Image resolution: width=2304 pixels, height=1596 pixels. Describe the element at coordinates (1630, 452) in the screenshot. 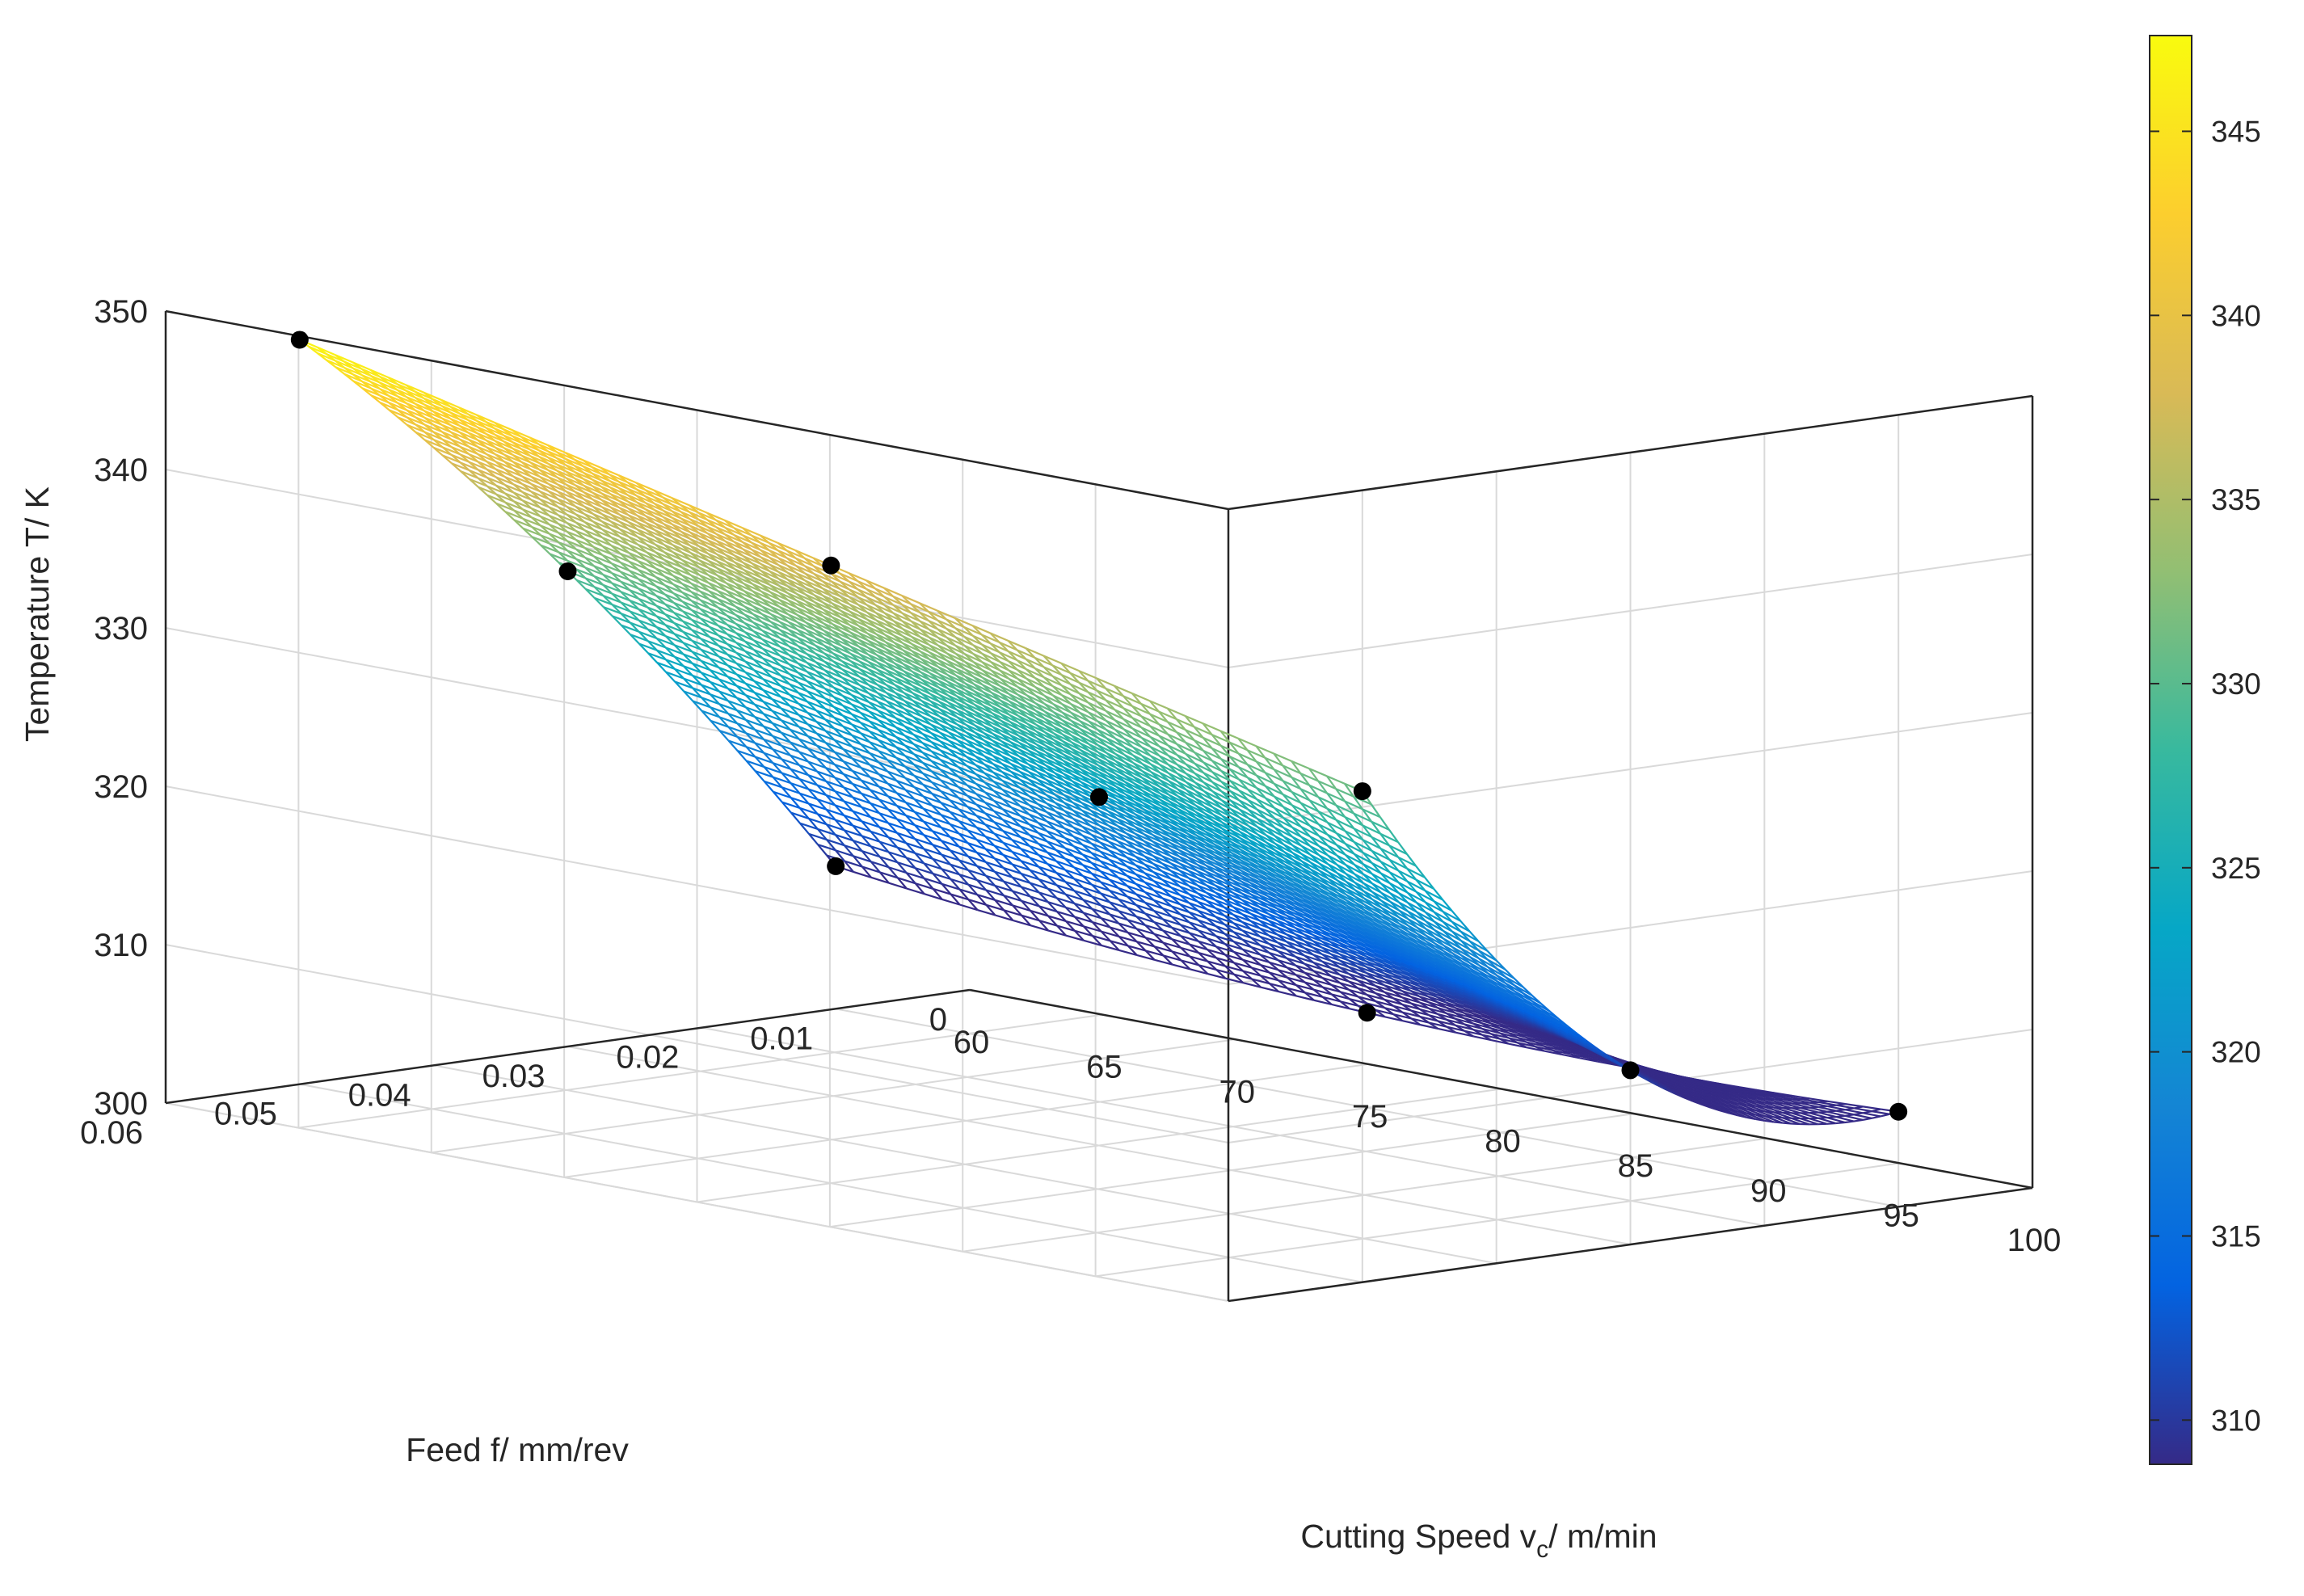

I see `axis-box-line` at that location.